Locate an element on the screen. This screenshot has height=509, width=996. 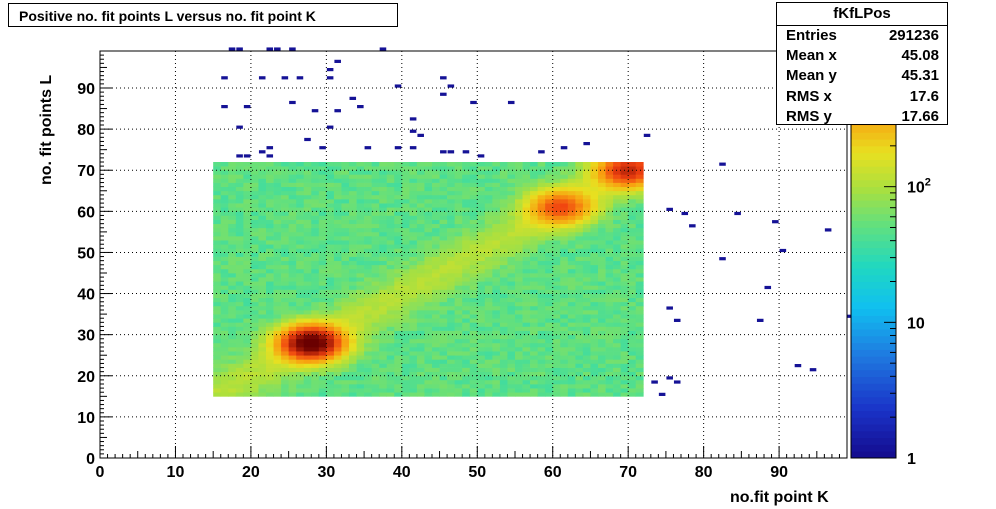
palette-band is located at coordinates (873, 163).